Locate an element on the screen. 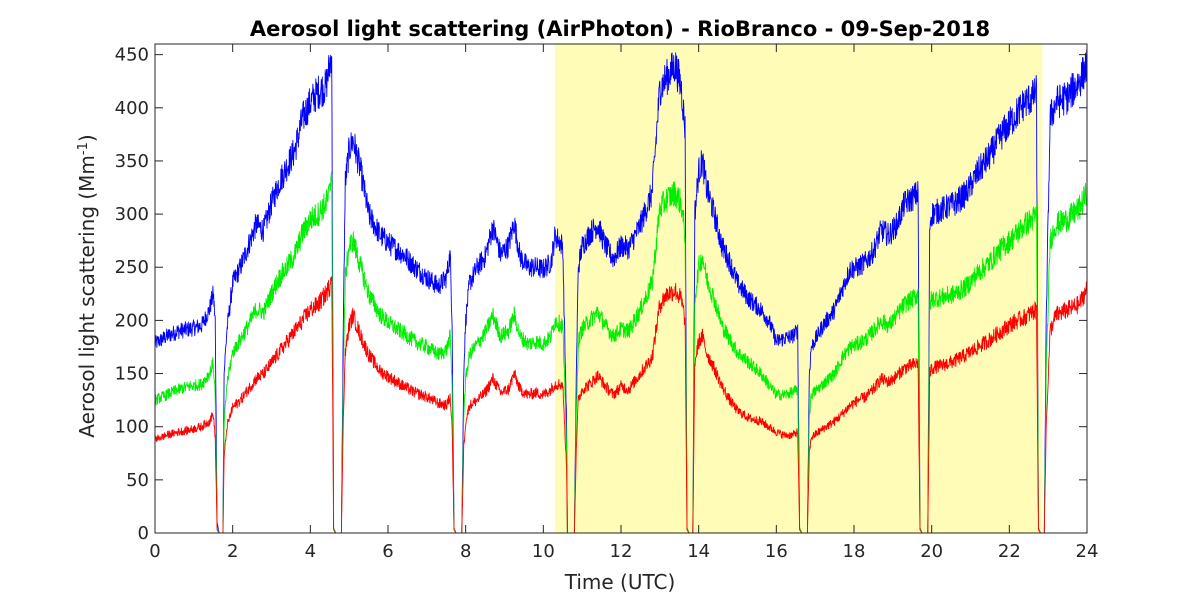  x-tick-label: 14 is located at coordinates (698, 551).